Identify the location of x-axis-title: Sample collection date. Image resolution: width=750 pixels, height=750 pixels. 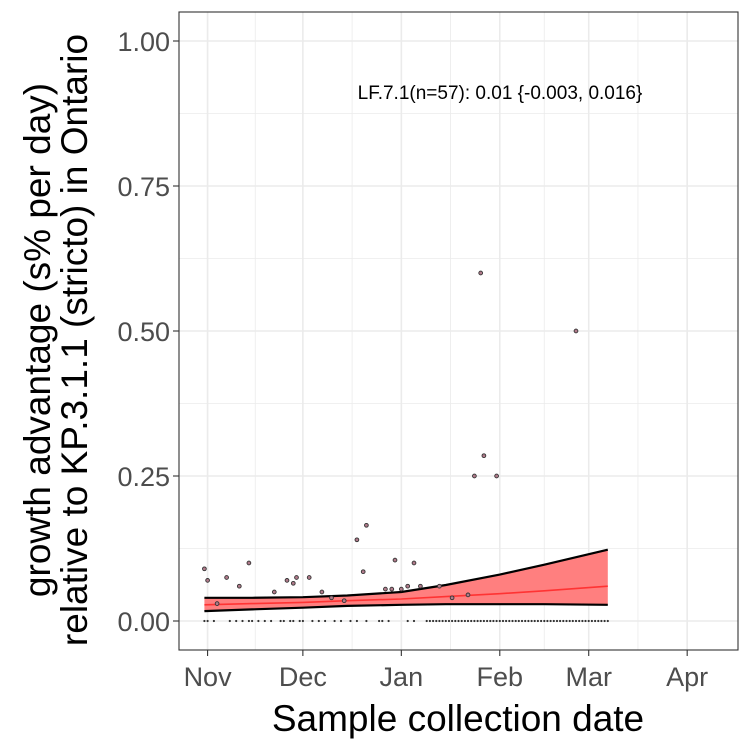
(458, 718).